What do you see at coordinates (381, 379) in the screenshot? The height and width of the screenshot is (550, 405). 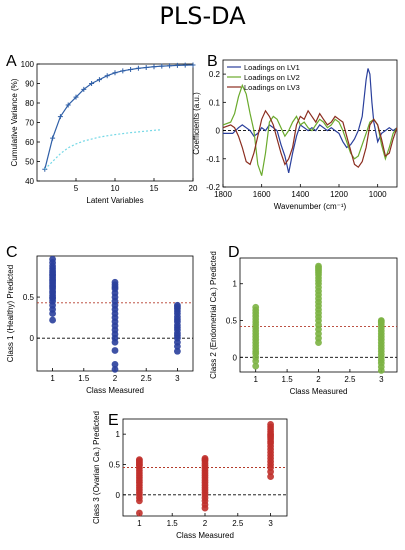 I see `chart-d-x-tick-label: 3` at bounding box center [381, 379].